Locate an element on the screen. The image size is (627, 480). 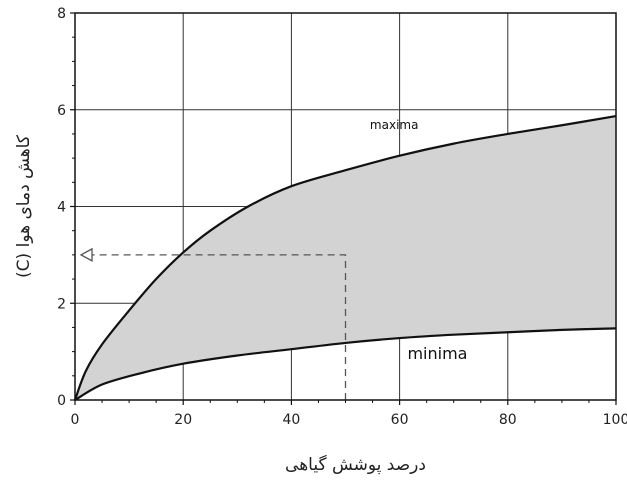
guide-arrow-icon is located at coordinates (86, 254).